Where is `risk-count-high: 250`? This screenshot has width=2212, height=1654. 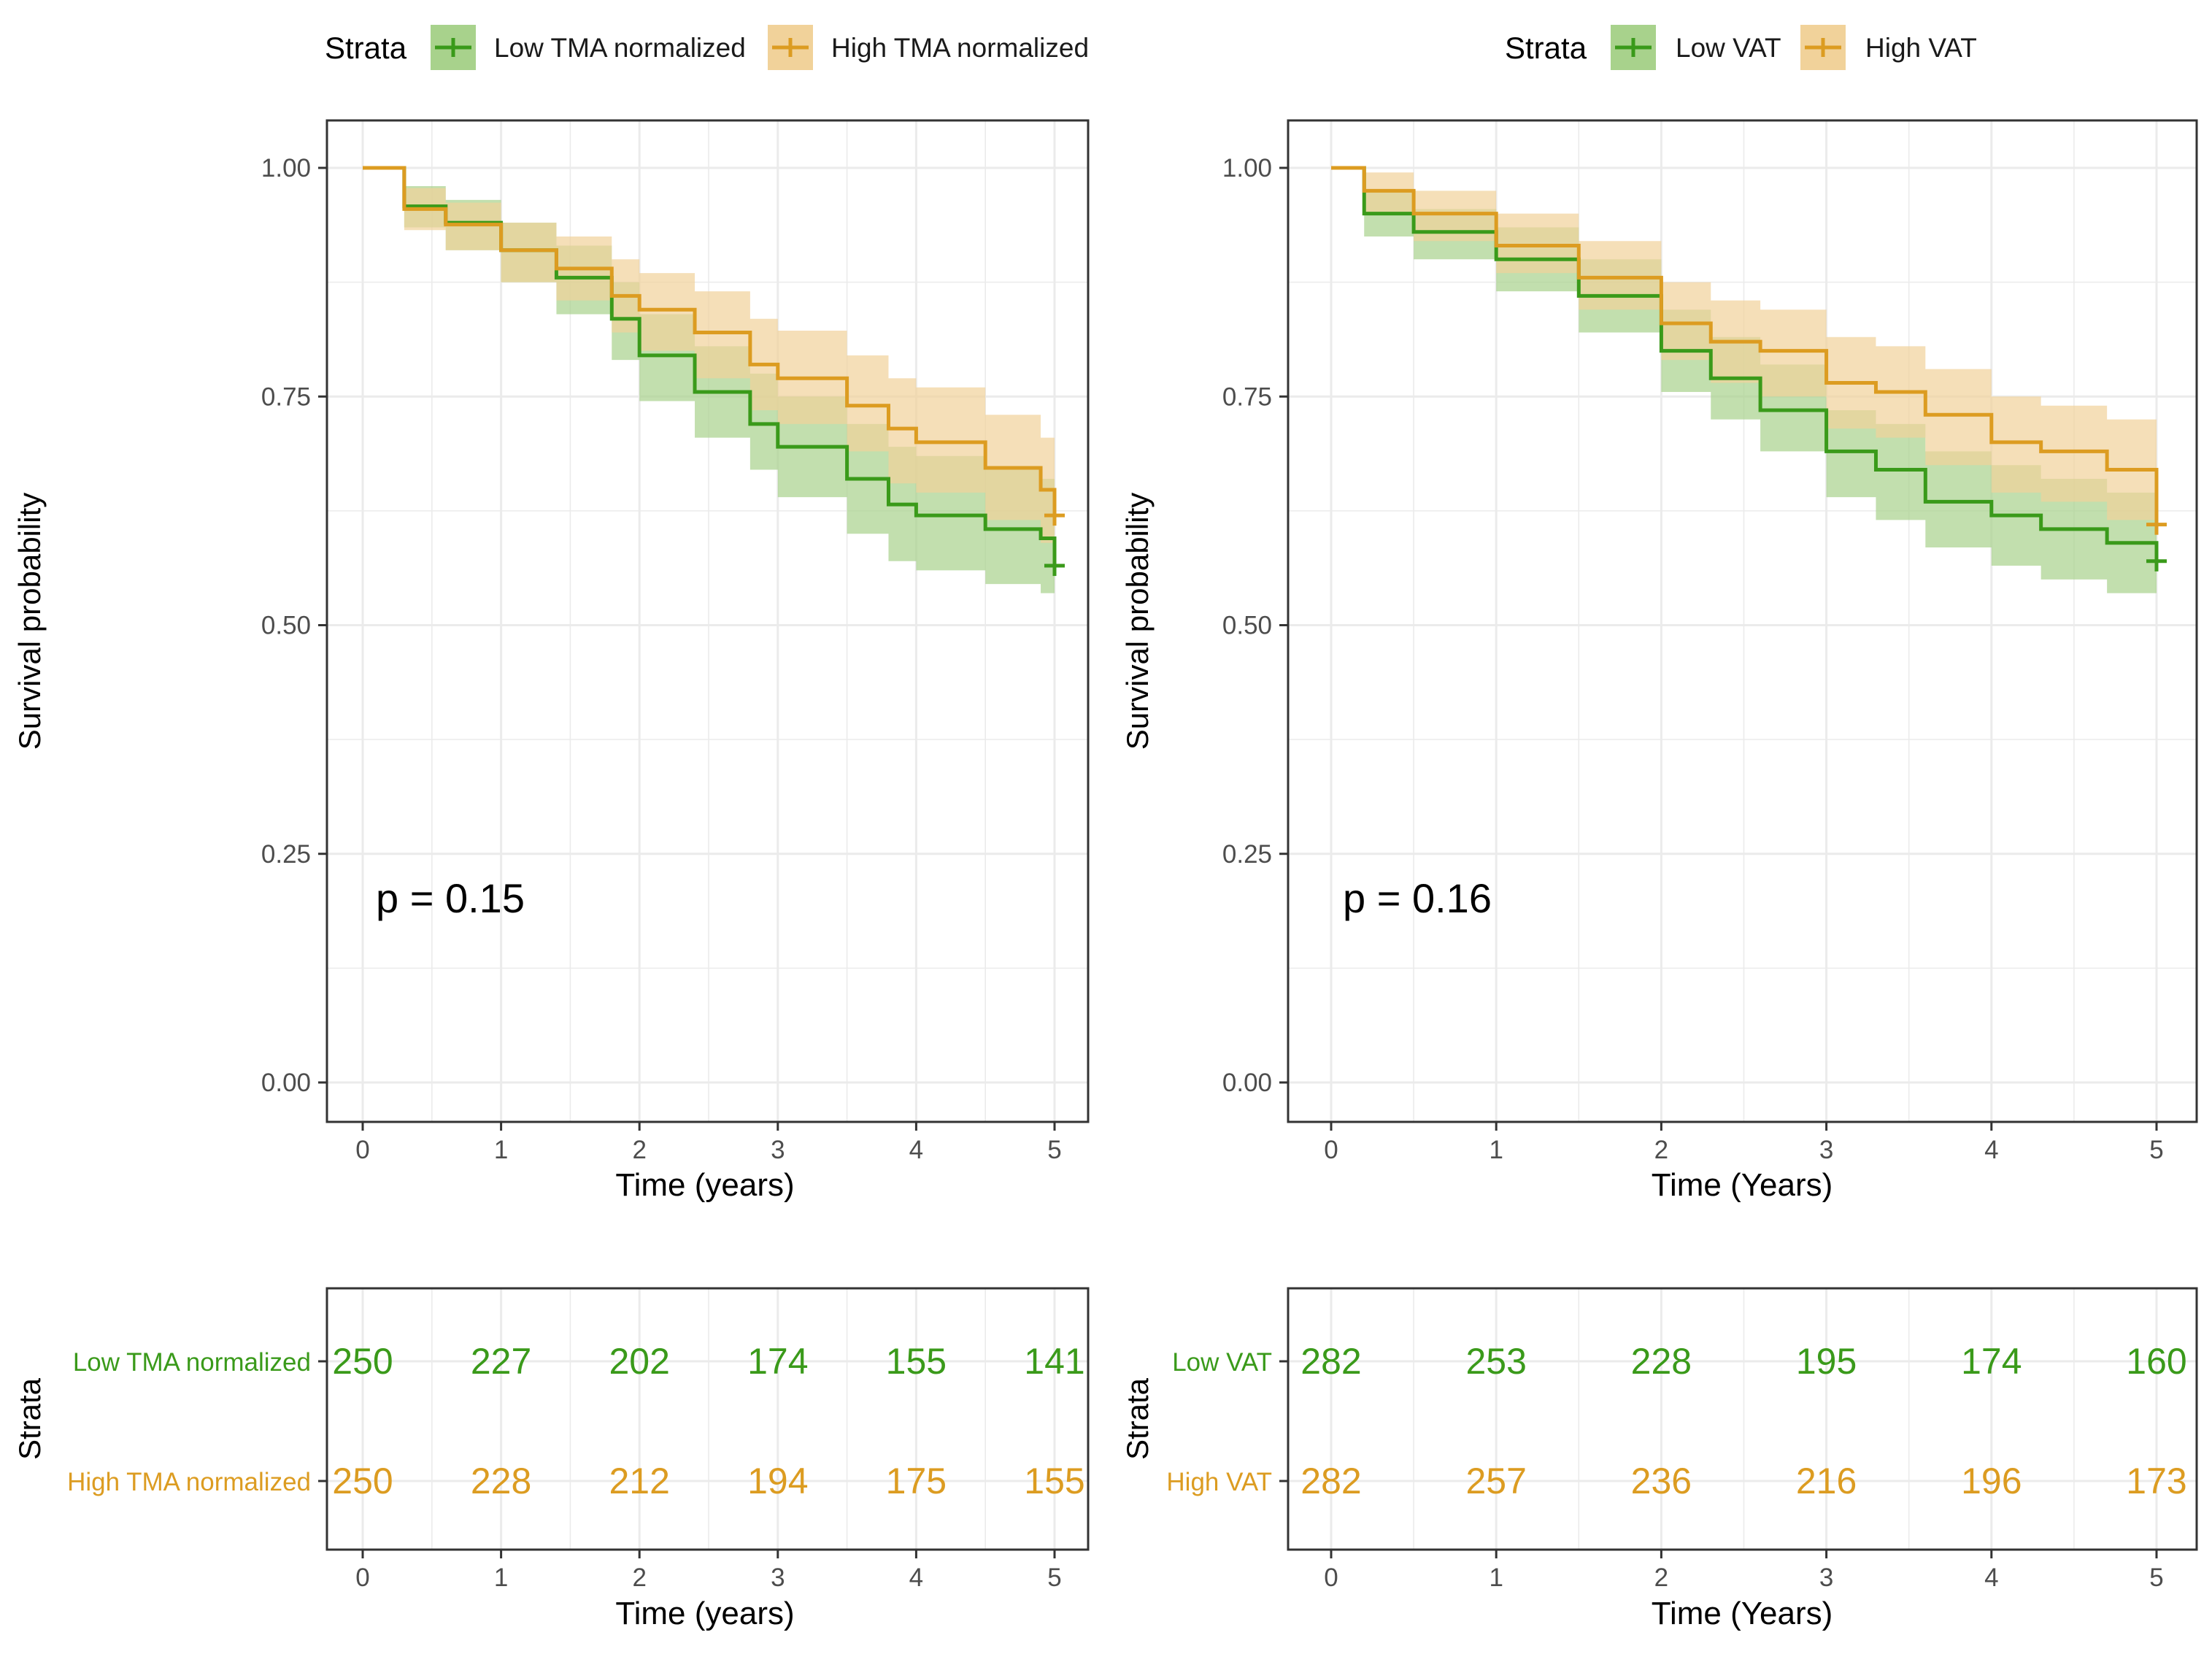 risk-count-high: 250 is located at coordinates (362, 1481).